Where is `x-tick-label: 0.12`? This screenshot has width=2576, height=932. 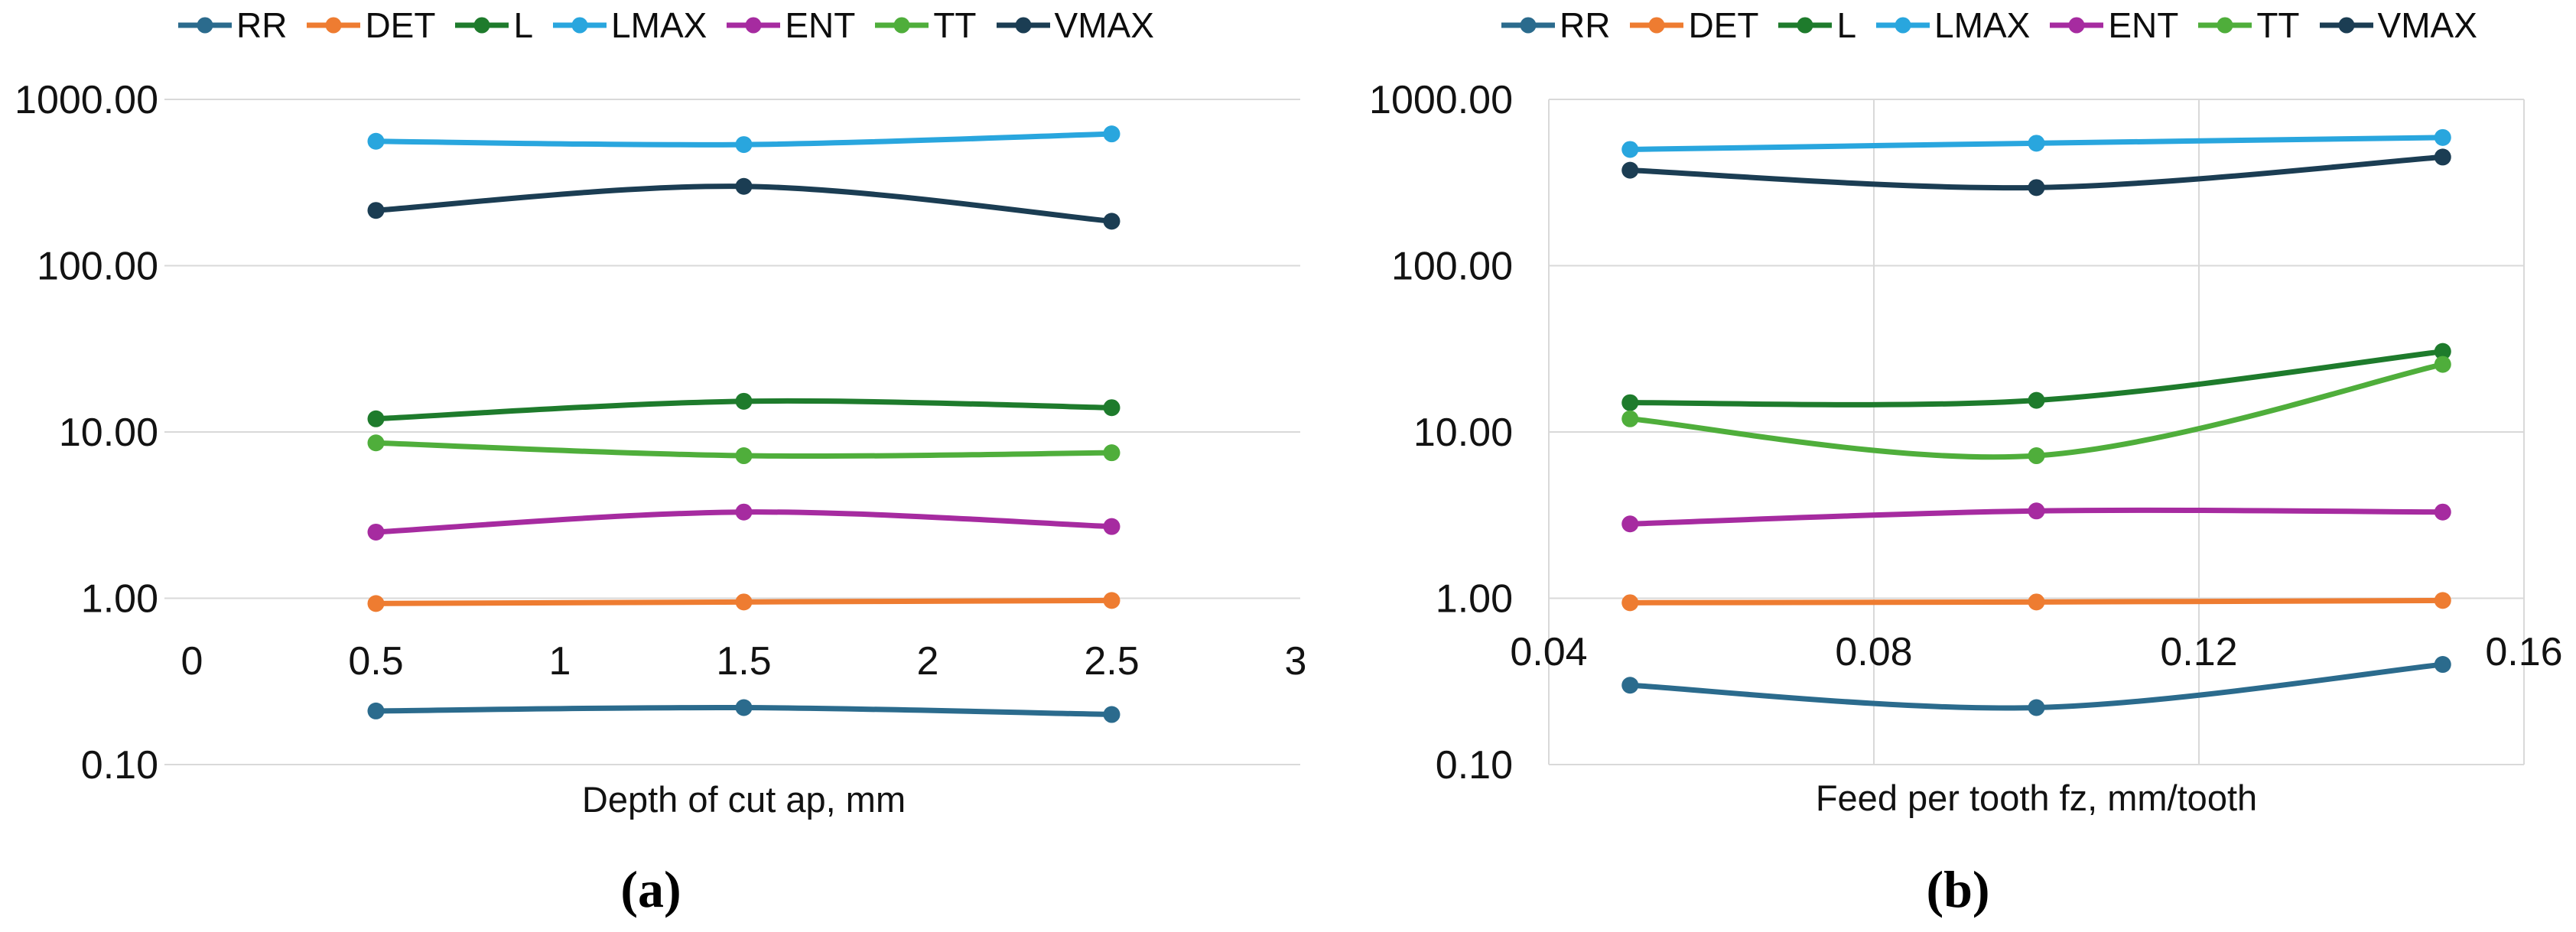
x-tick-label: 0.12 is located at coordinates (2198, 652).